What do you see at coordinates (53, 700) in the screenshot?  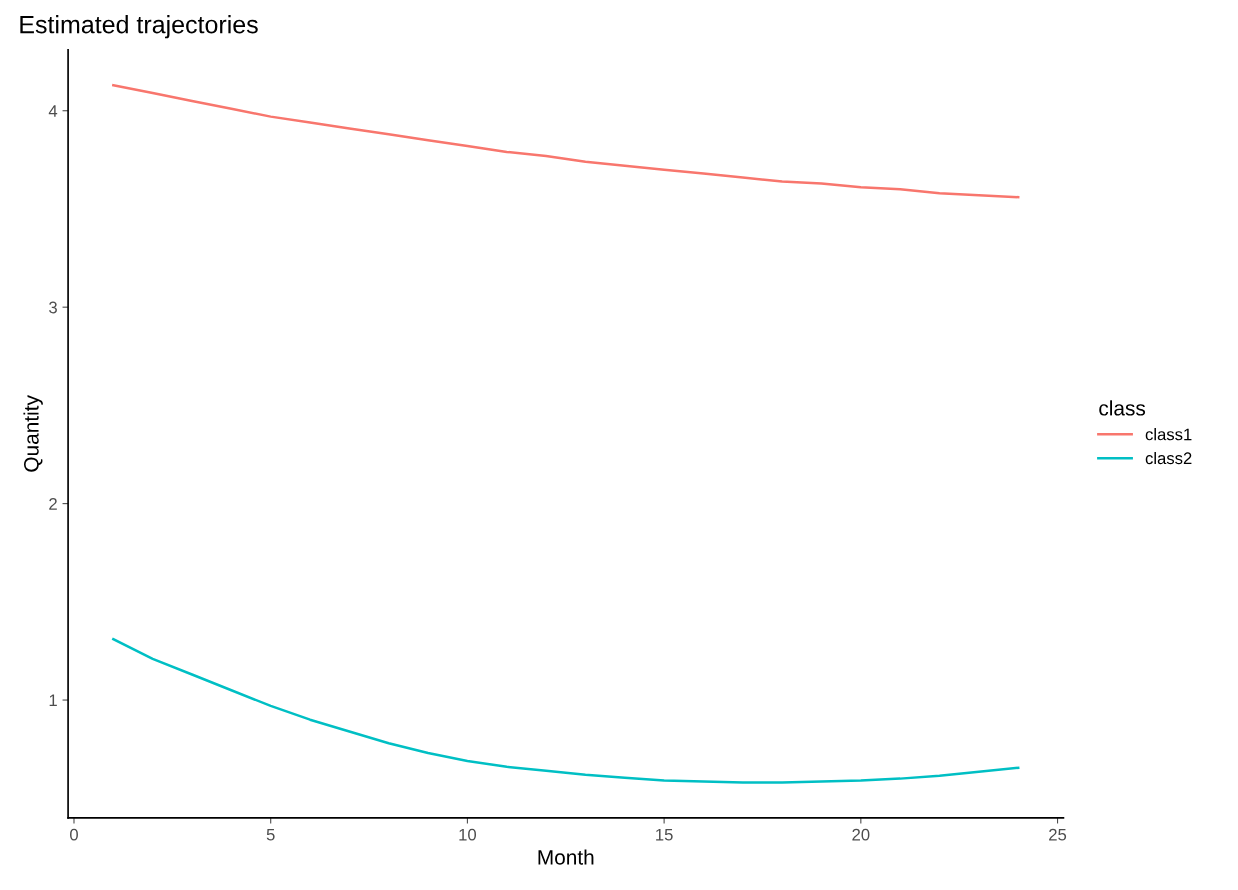 I see `y-tick-label: 1` at bounding box center [53, 700].